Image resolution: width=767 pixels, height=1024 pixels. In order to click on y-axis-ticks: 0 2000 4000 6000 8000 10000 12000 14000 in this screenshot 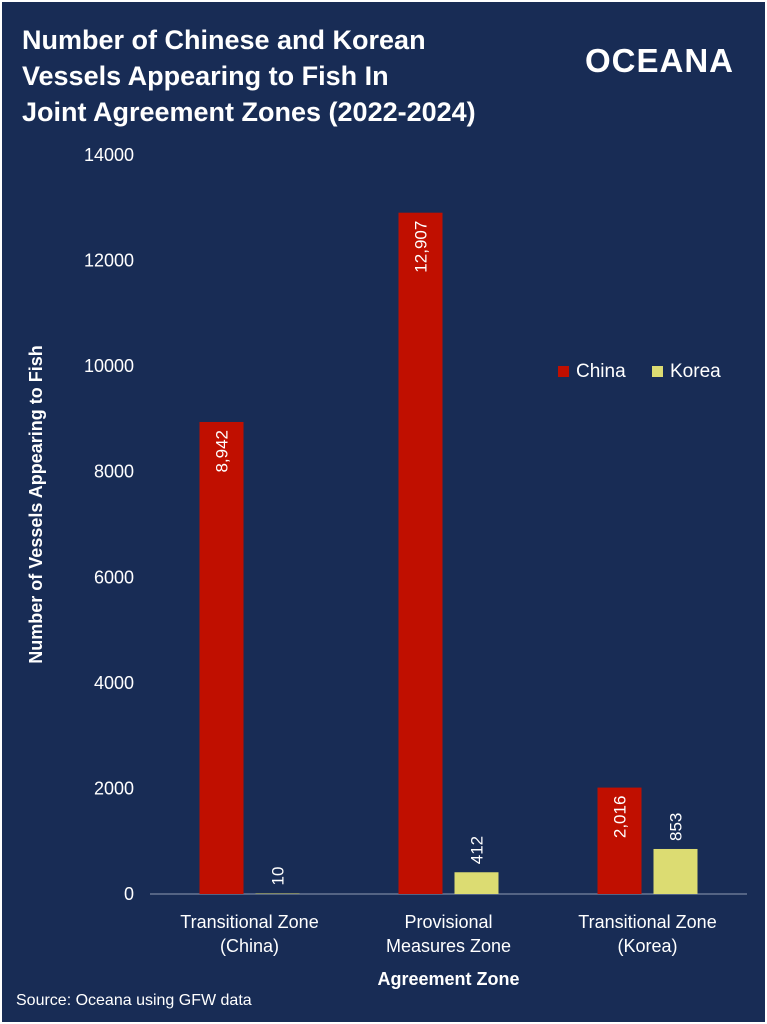, I will do `click(109, 524)`.